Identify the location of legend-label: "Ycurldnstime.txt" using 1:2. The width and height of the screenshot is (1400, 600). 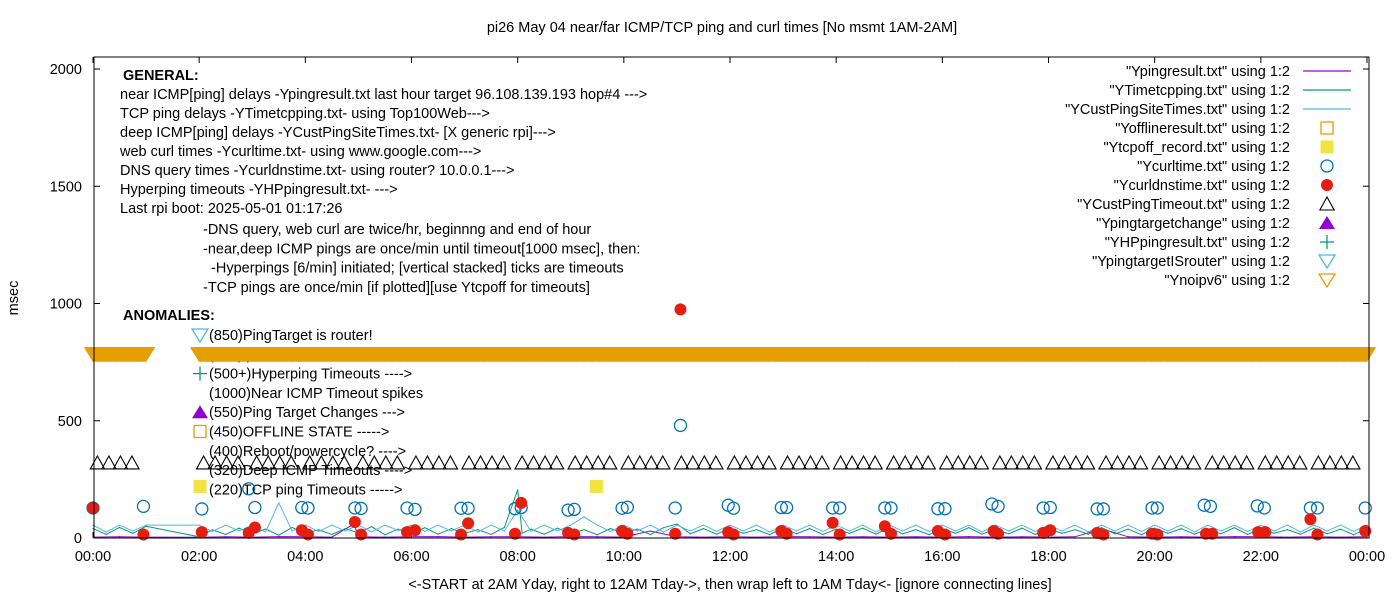
(1202, 186).